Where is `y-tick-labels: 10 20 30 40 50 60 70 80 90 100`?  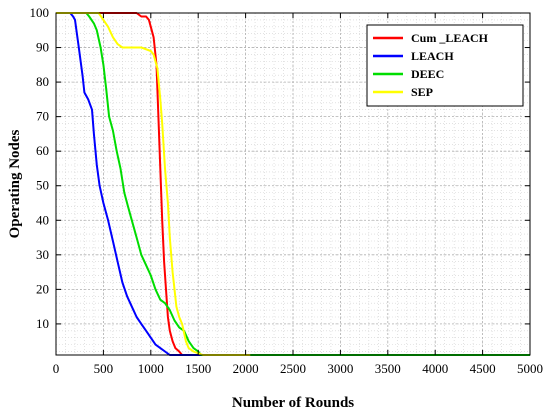
y-tick-labels: 10 20 30 40 50 60 70 80 90 100 is located at coordinates (40, 168).